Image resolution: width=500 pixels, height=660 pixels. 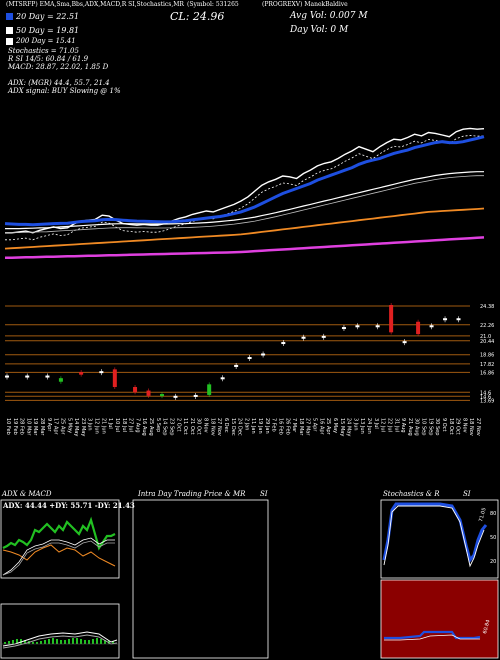 I want to click on x-tick-label: 14 May, so click(x=76, y=427).